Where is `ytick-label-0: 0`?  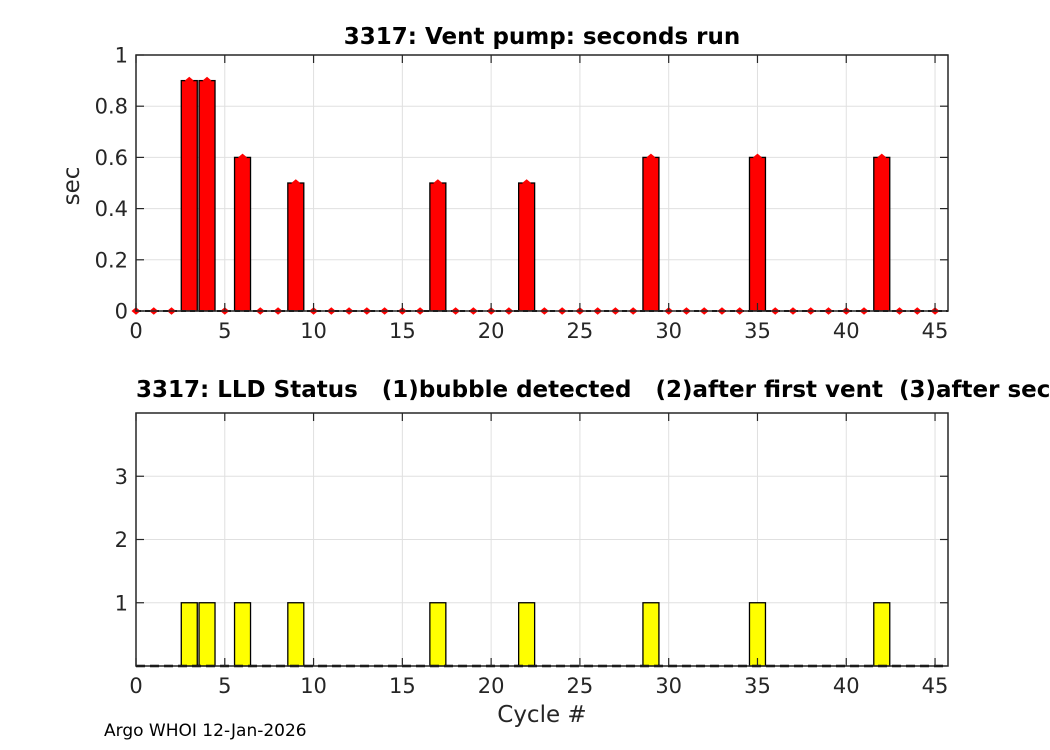
ytick-label-0: 0 is located at coordinates (121, 312).